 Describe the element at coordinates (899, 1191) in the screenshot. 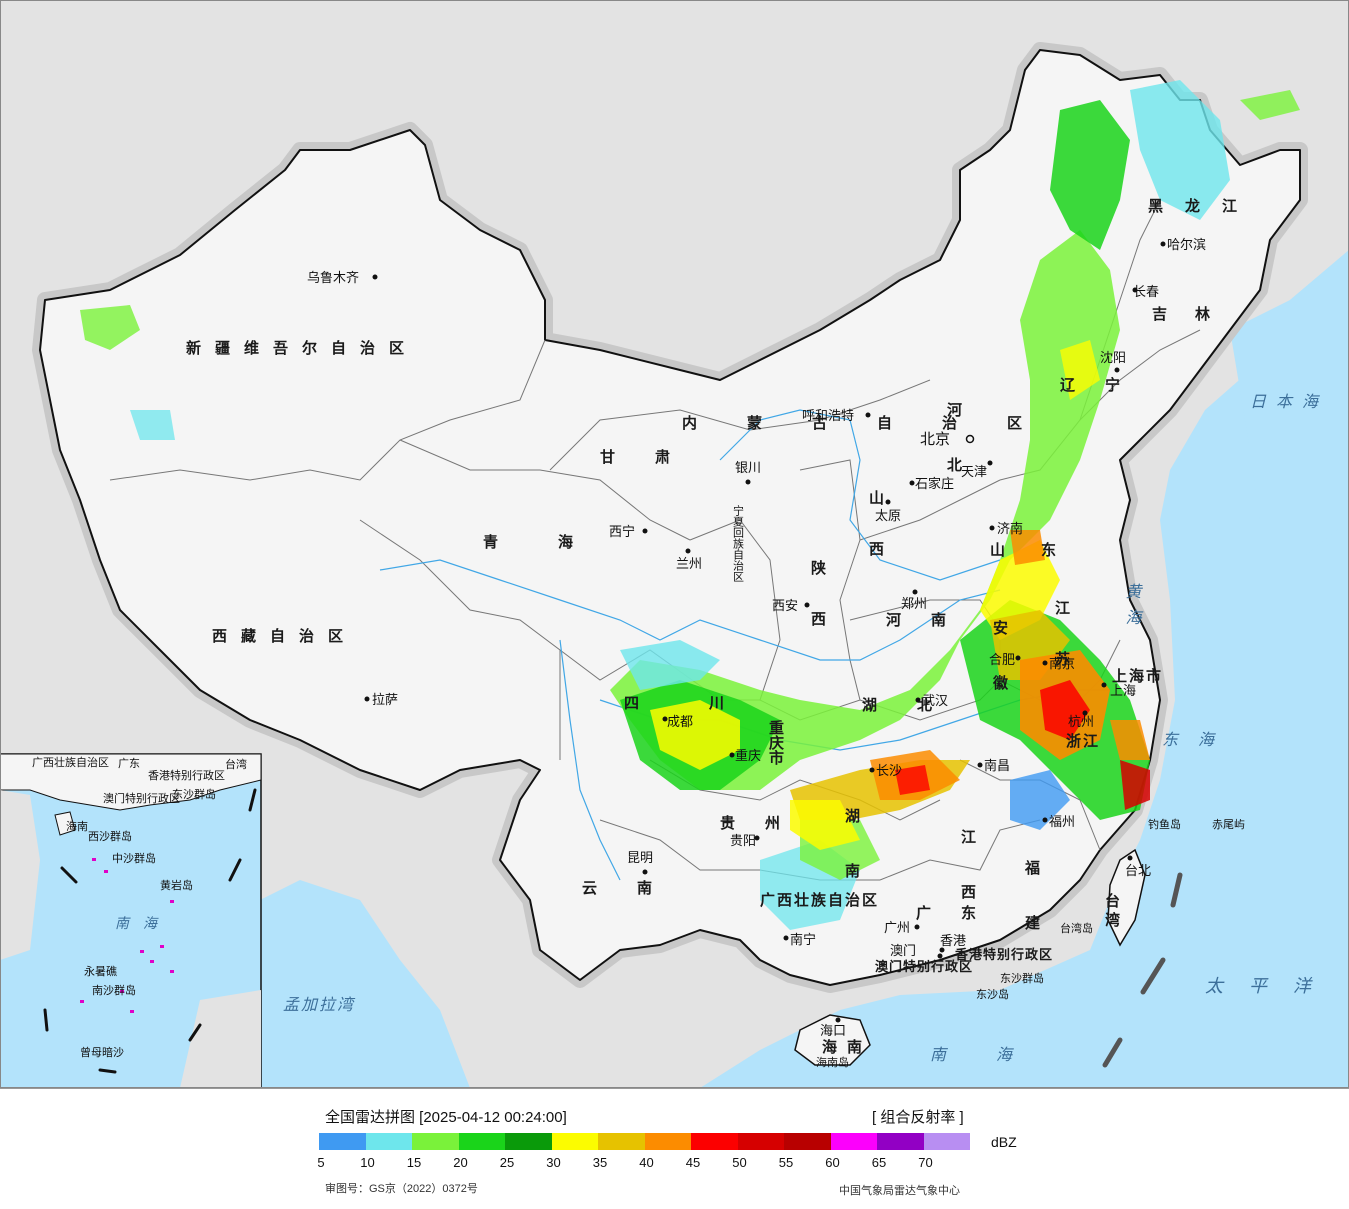

I see `source-label: 中国气象局雷达气象中心` at that location.